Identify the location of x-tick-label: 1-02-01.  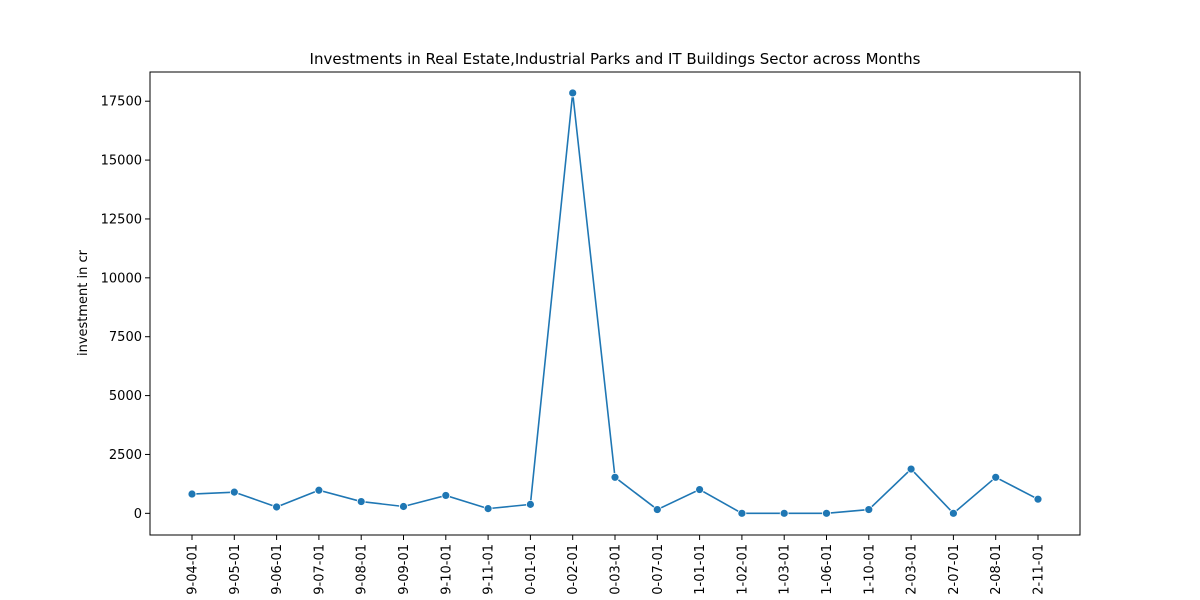
(742, 569).